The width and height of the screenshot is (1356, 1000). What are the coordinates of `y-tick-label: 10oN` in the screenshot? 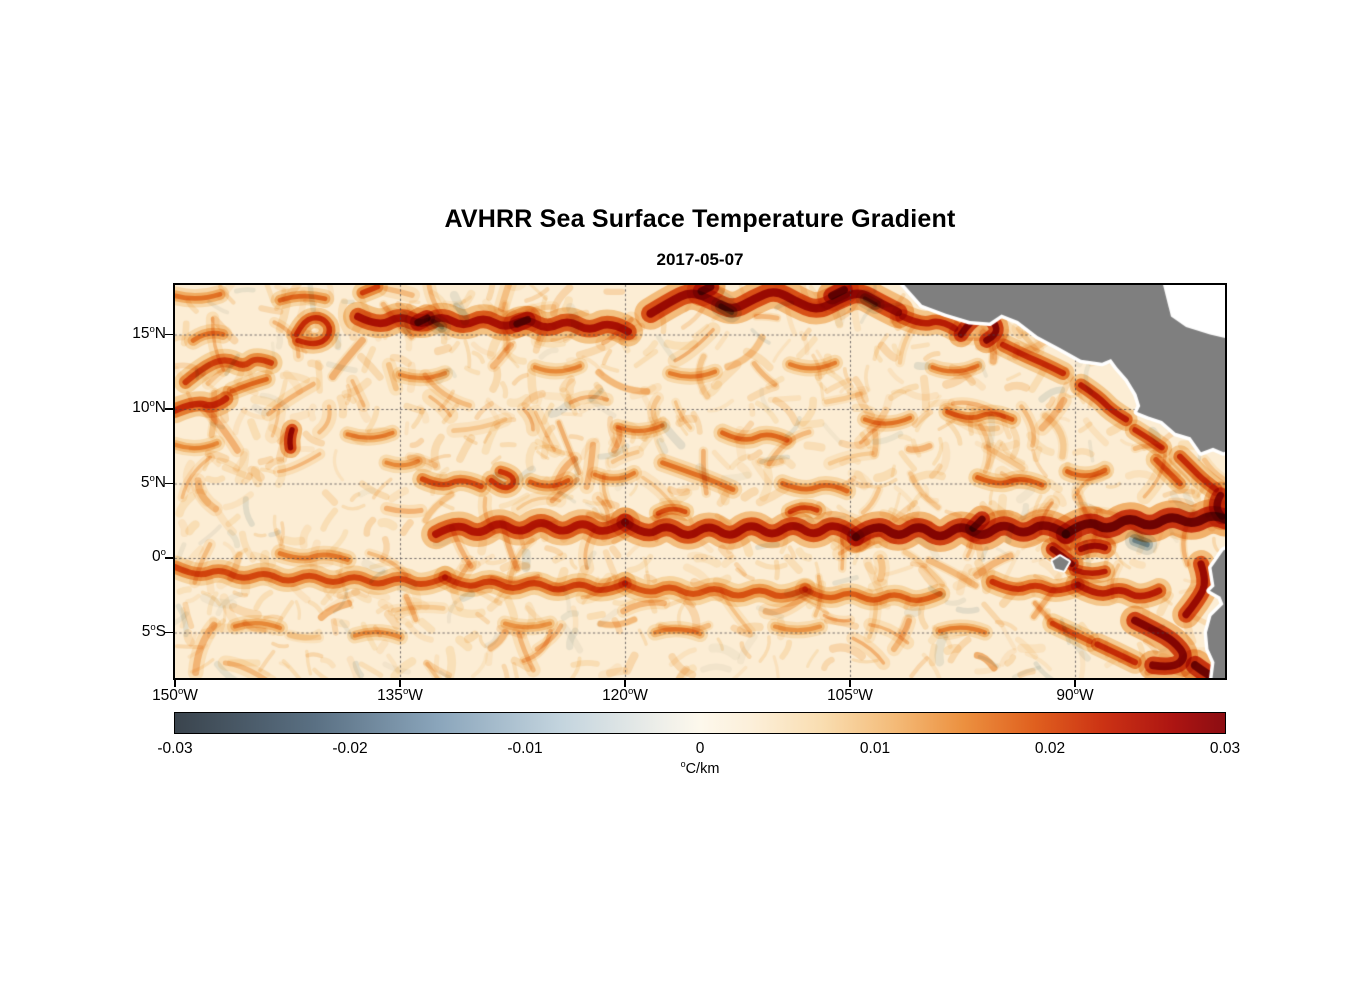 It's located at (149, 406).